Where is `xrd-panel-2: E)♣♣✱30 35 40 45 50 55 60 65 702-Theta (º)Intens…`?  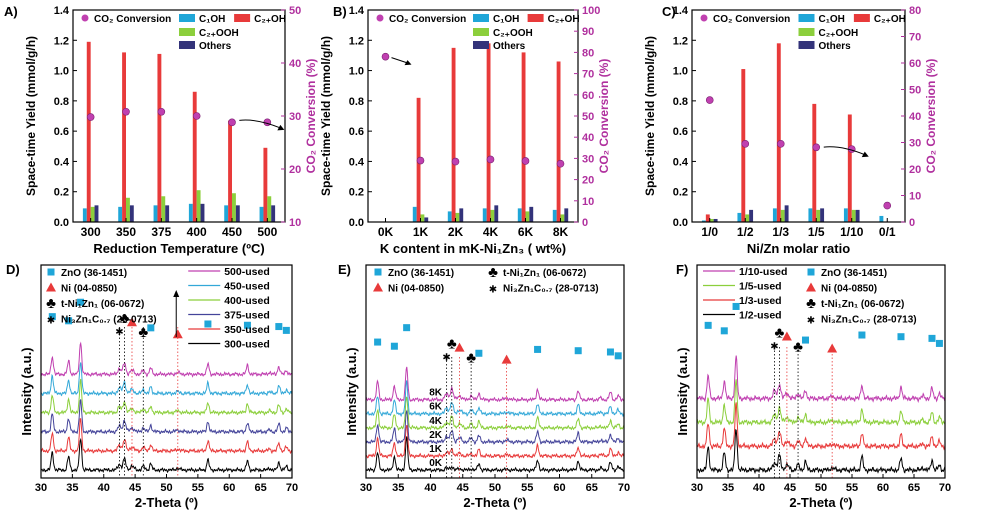 xrd-panel-2: E)♣♣✱30 35 40 45 50 55 60 65 702-Theta (º)Intens… is located at coordinates (484, 386).